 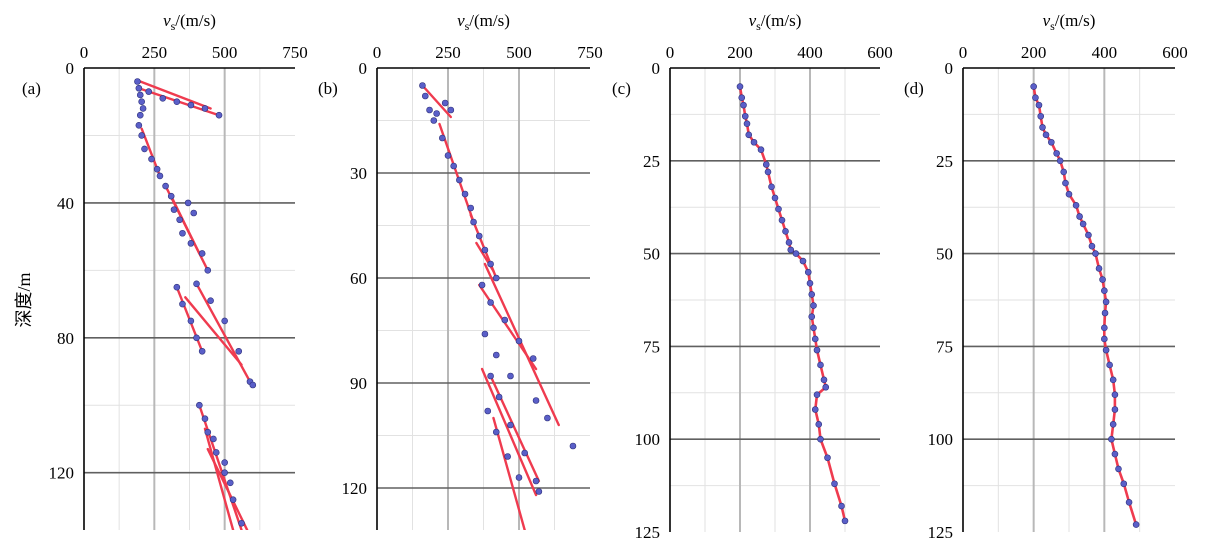 What do you see at coordinates (448, 52) in the screenshot?
I see `x-tick-label: 250` at bounding box center [448, 52].